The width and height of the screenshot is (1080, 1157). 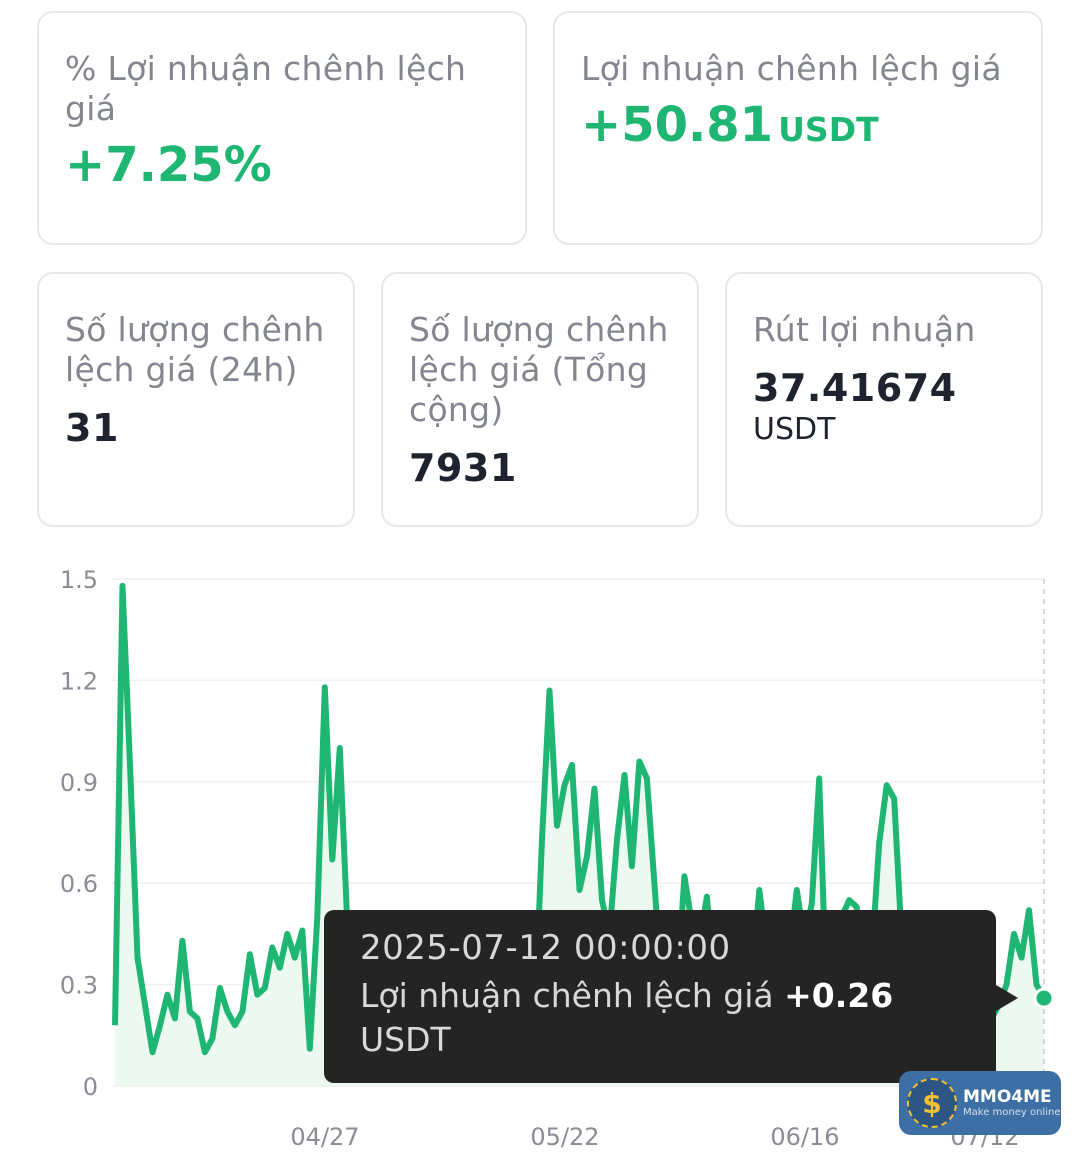 I want to click on spread-count-24h-title: Số lượng chênh lệch giá (24h), so click(x=195, y=349).